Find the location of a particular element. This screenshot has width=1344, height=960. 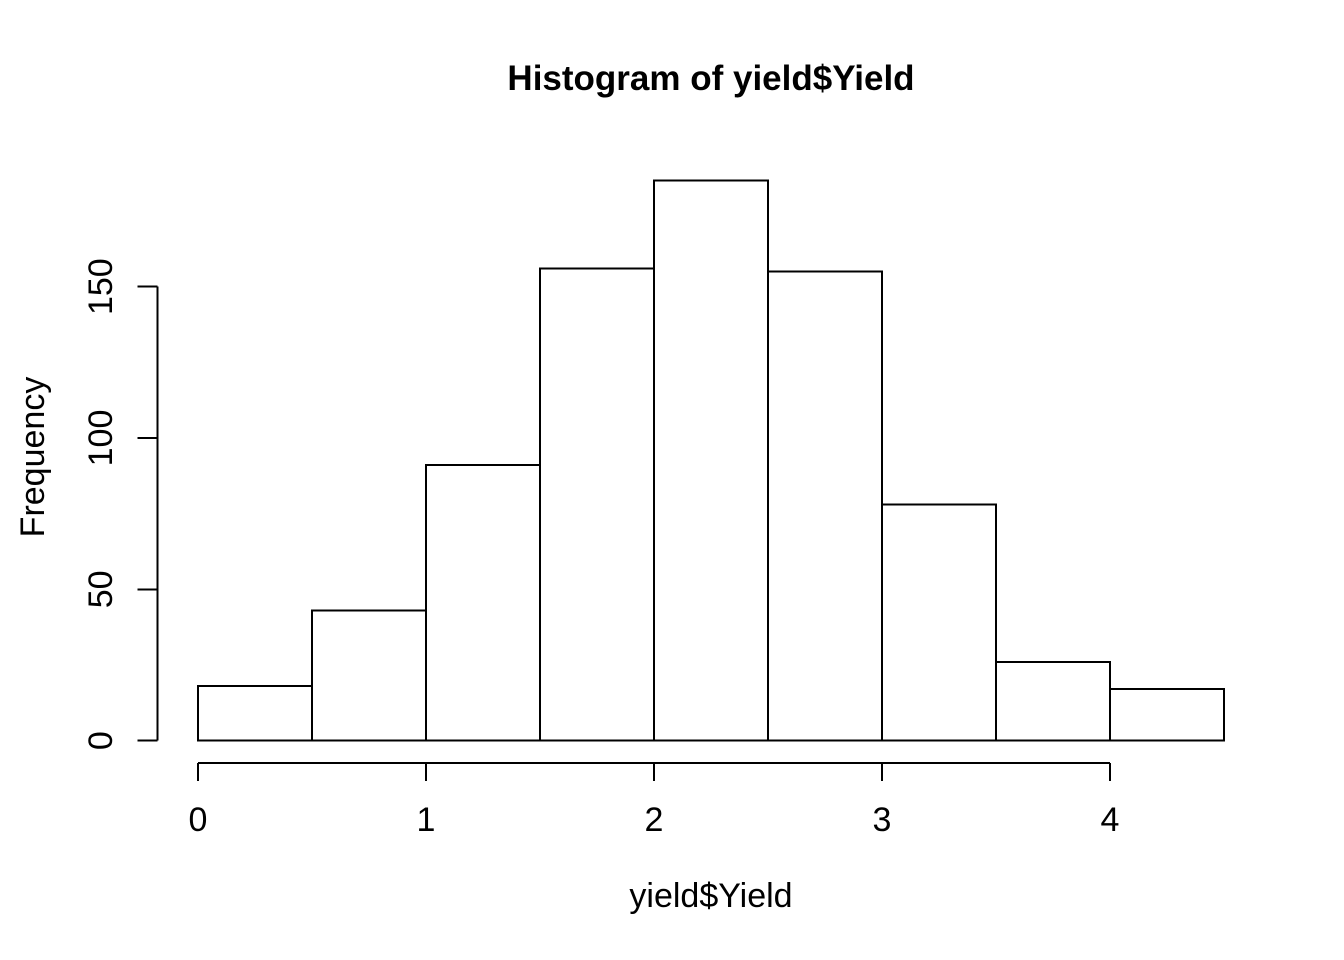

y-tick-label: 50 is located at coordinates (101, 589).